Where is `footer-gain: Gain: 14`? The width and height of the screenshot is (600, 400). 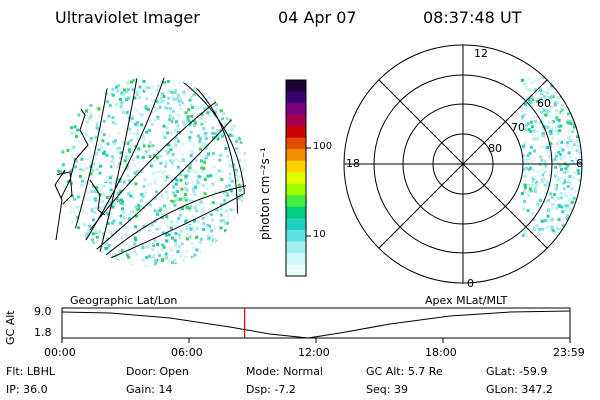 footer-gain: Gain: 14 is located at coordinates (149, 389).